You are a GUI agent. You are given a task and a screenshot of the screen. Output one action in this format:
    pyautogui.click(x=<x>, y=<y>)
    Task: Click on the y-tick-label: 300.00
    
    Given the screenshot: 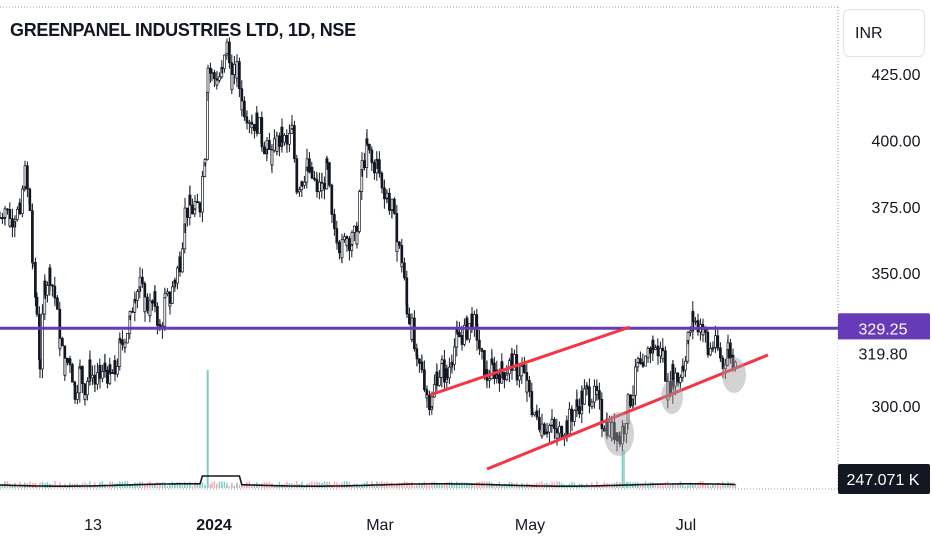 What is the action you would take?
    pyautogui.click(x=896, y=407)
    